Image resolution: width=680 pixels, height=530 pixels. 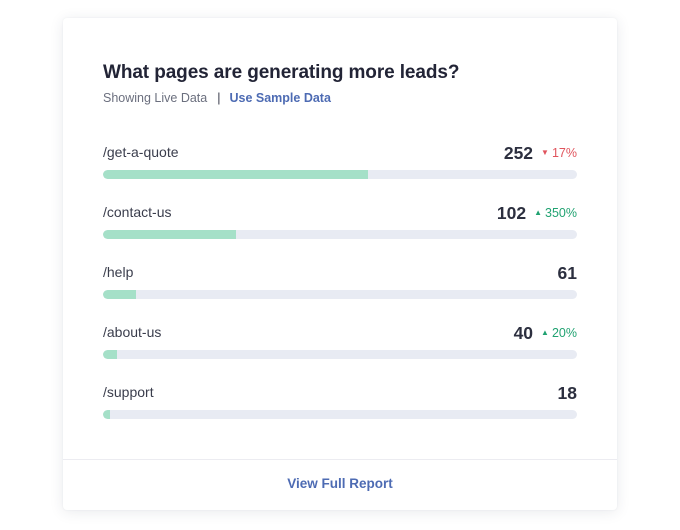 I want to click on lead-count: 102, so click(x=511, y=212).